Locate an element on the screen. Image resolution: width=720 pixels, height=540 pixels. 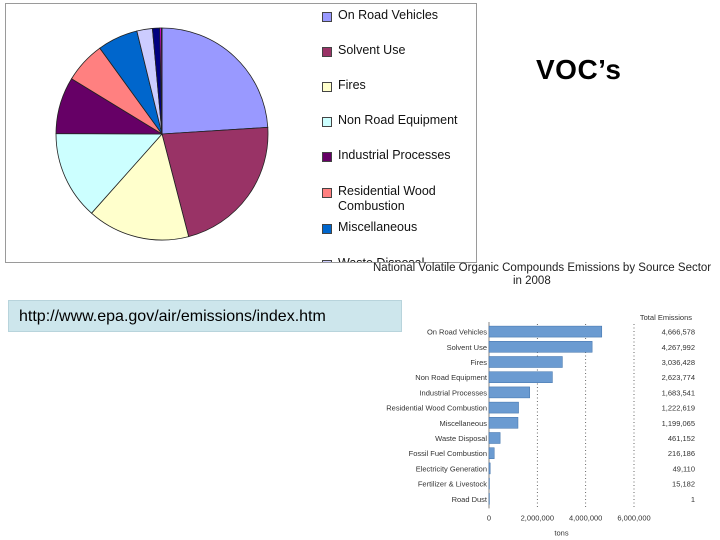
pie-slice-non-road-equipment is located at coordinates (109, 173).